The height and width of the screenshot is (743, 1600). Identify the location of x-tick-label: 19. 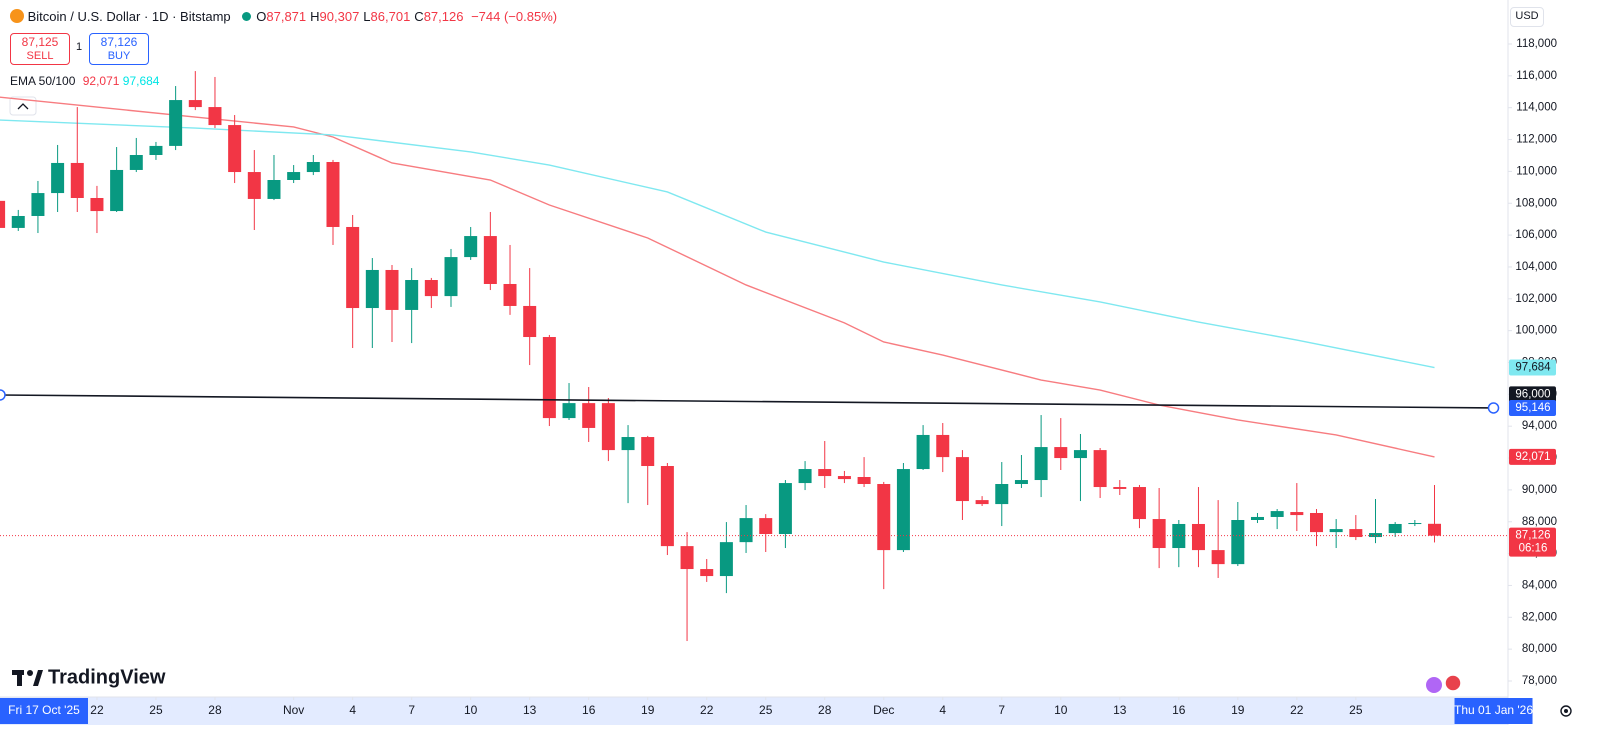
(1238, 710).